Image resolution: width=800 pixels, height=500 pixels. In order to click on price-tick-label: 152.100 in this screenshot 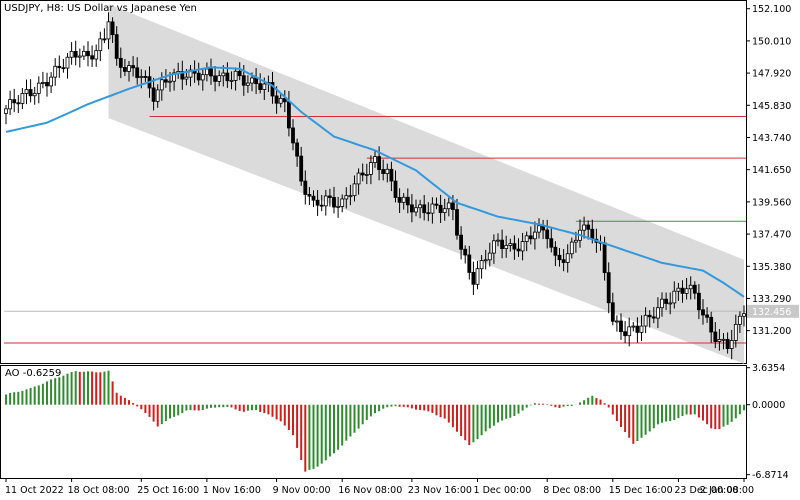, I will do `click(771, 9)`.